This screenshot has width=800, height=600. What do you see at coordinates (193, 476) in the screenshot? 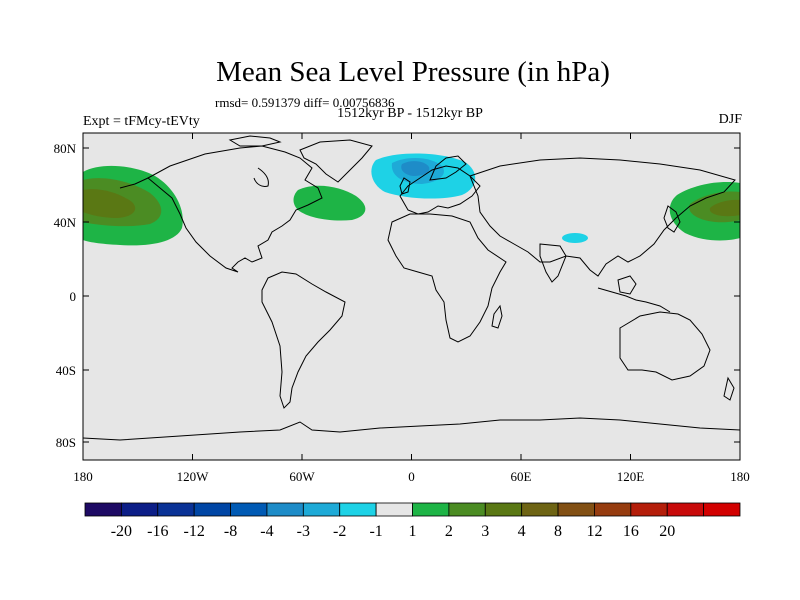
I see `lon-label: 120W` at bounding box center [193, 476].